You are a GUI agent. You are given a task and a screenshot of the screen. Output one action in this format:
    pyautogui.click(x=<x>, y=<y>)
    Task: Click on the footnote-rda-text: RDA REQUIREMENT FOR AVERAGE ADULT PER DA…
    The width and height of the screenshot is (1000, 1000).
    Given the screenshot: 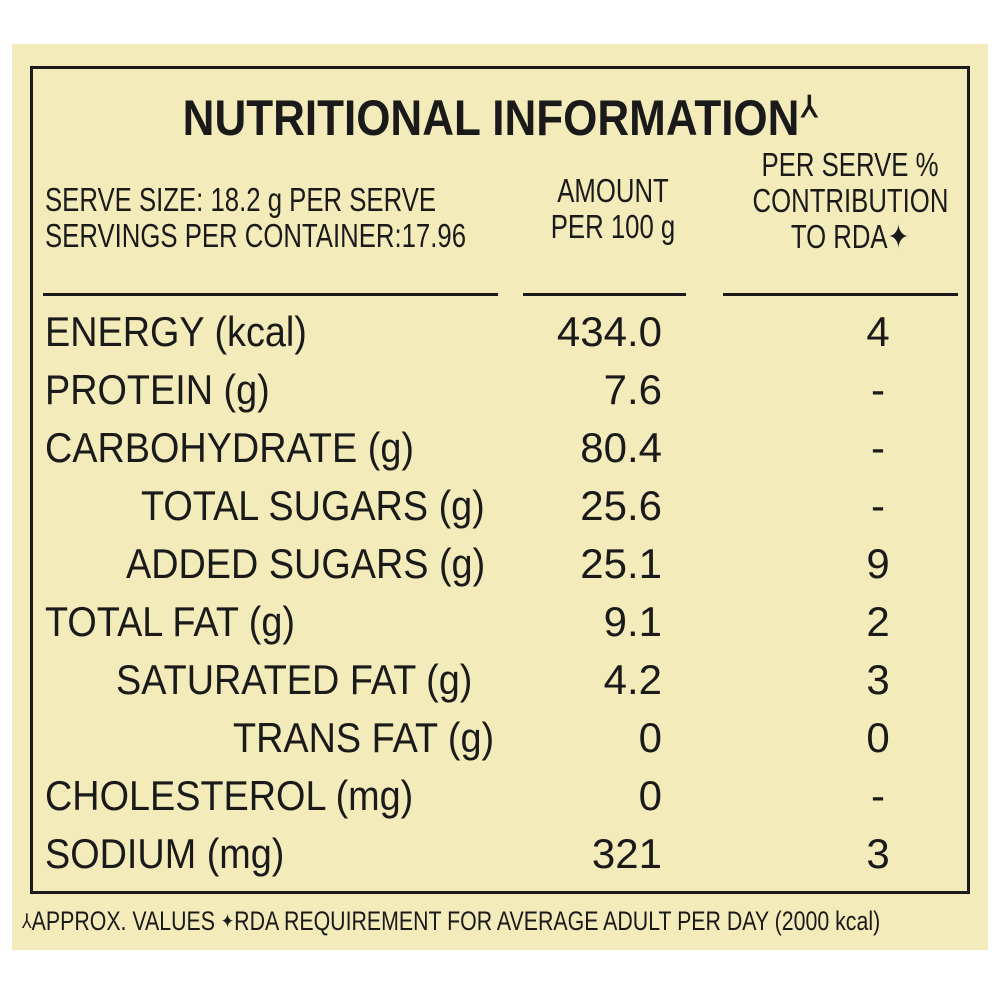 What is the action you would take?
    pyautogui.click(x=557, y=921)
    